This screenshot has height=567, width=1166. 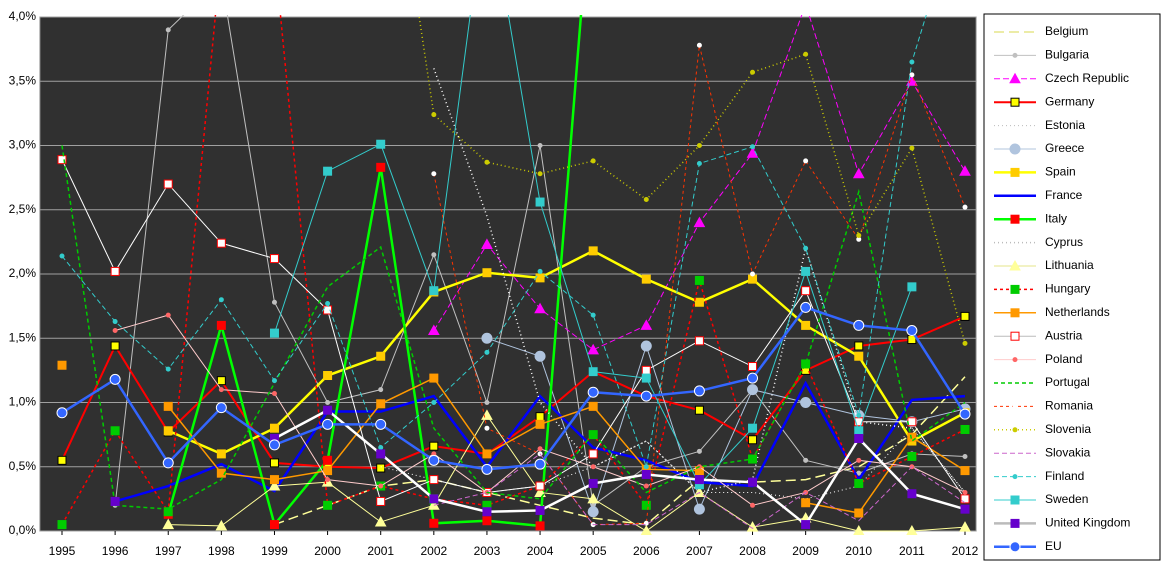 What do you see at coordinates (1053, 546) in the screenshot?
I see `legend-label: EU` at bounding box center [1053, 546].